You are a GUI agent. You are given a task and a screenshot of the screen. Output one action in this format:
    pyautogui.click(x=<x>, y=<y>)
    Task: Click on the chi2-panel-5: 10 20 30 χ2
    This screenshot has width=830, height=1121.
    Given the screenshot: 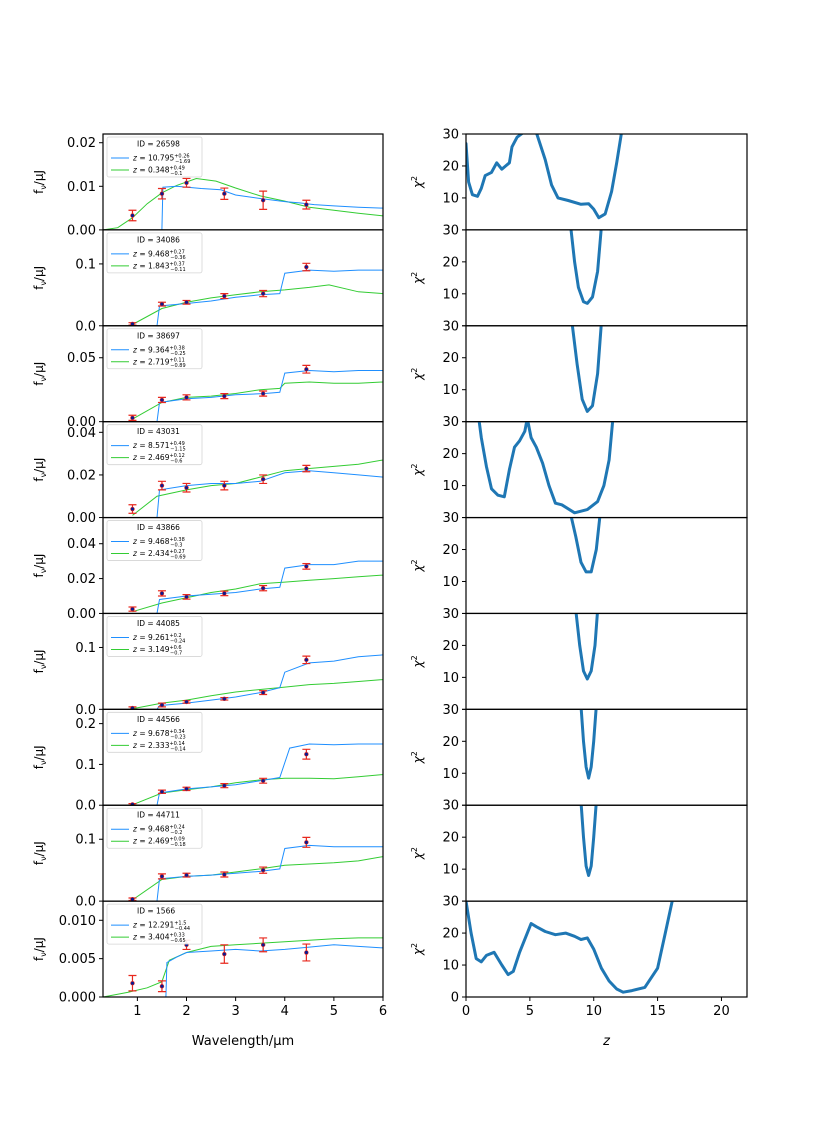 What is the action you would take?
    pyautogui.click(x=579, y=563)
    